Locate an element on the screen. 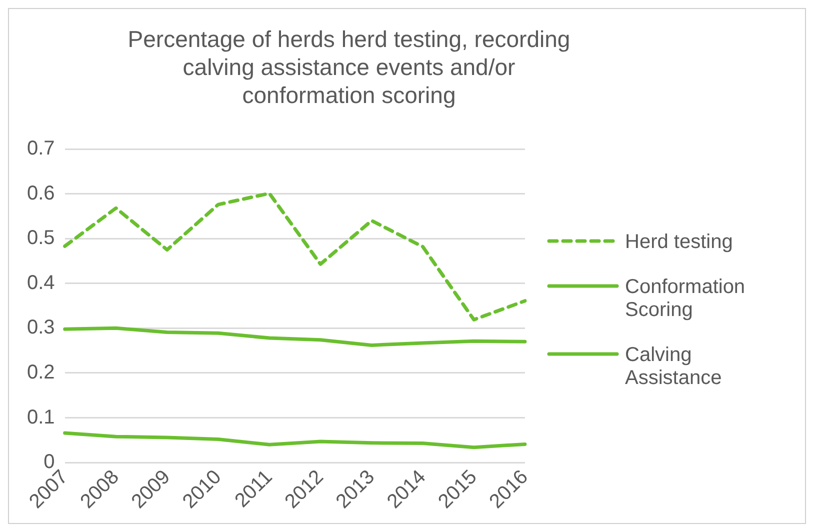  chart-title: Percentage of herds herd testing, recording calving assistance events and/or conformation scoring is located at coordinates (349, 67).